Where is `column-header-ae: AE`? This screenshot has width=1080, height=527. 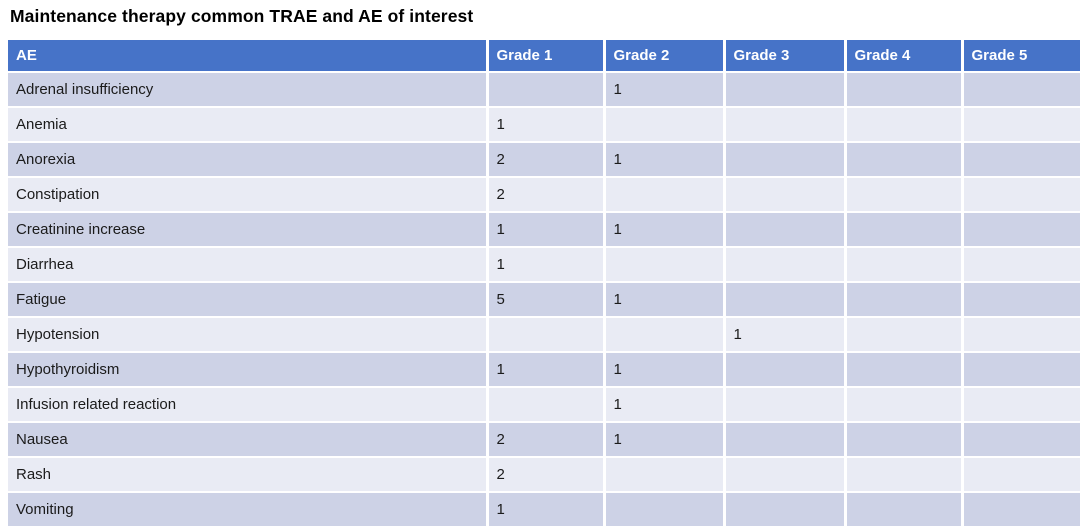
column-header-ae: AE is located at coordinates (248, 56).